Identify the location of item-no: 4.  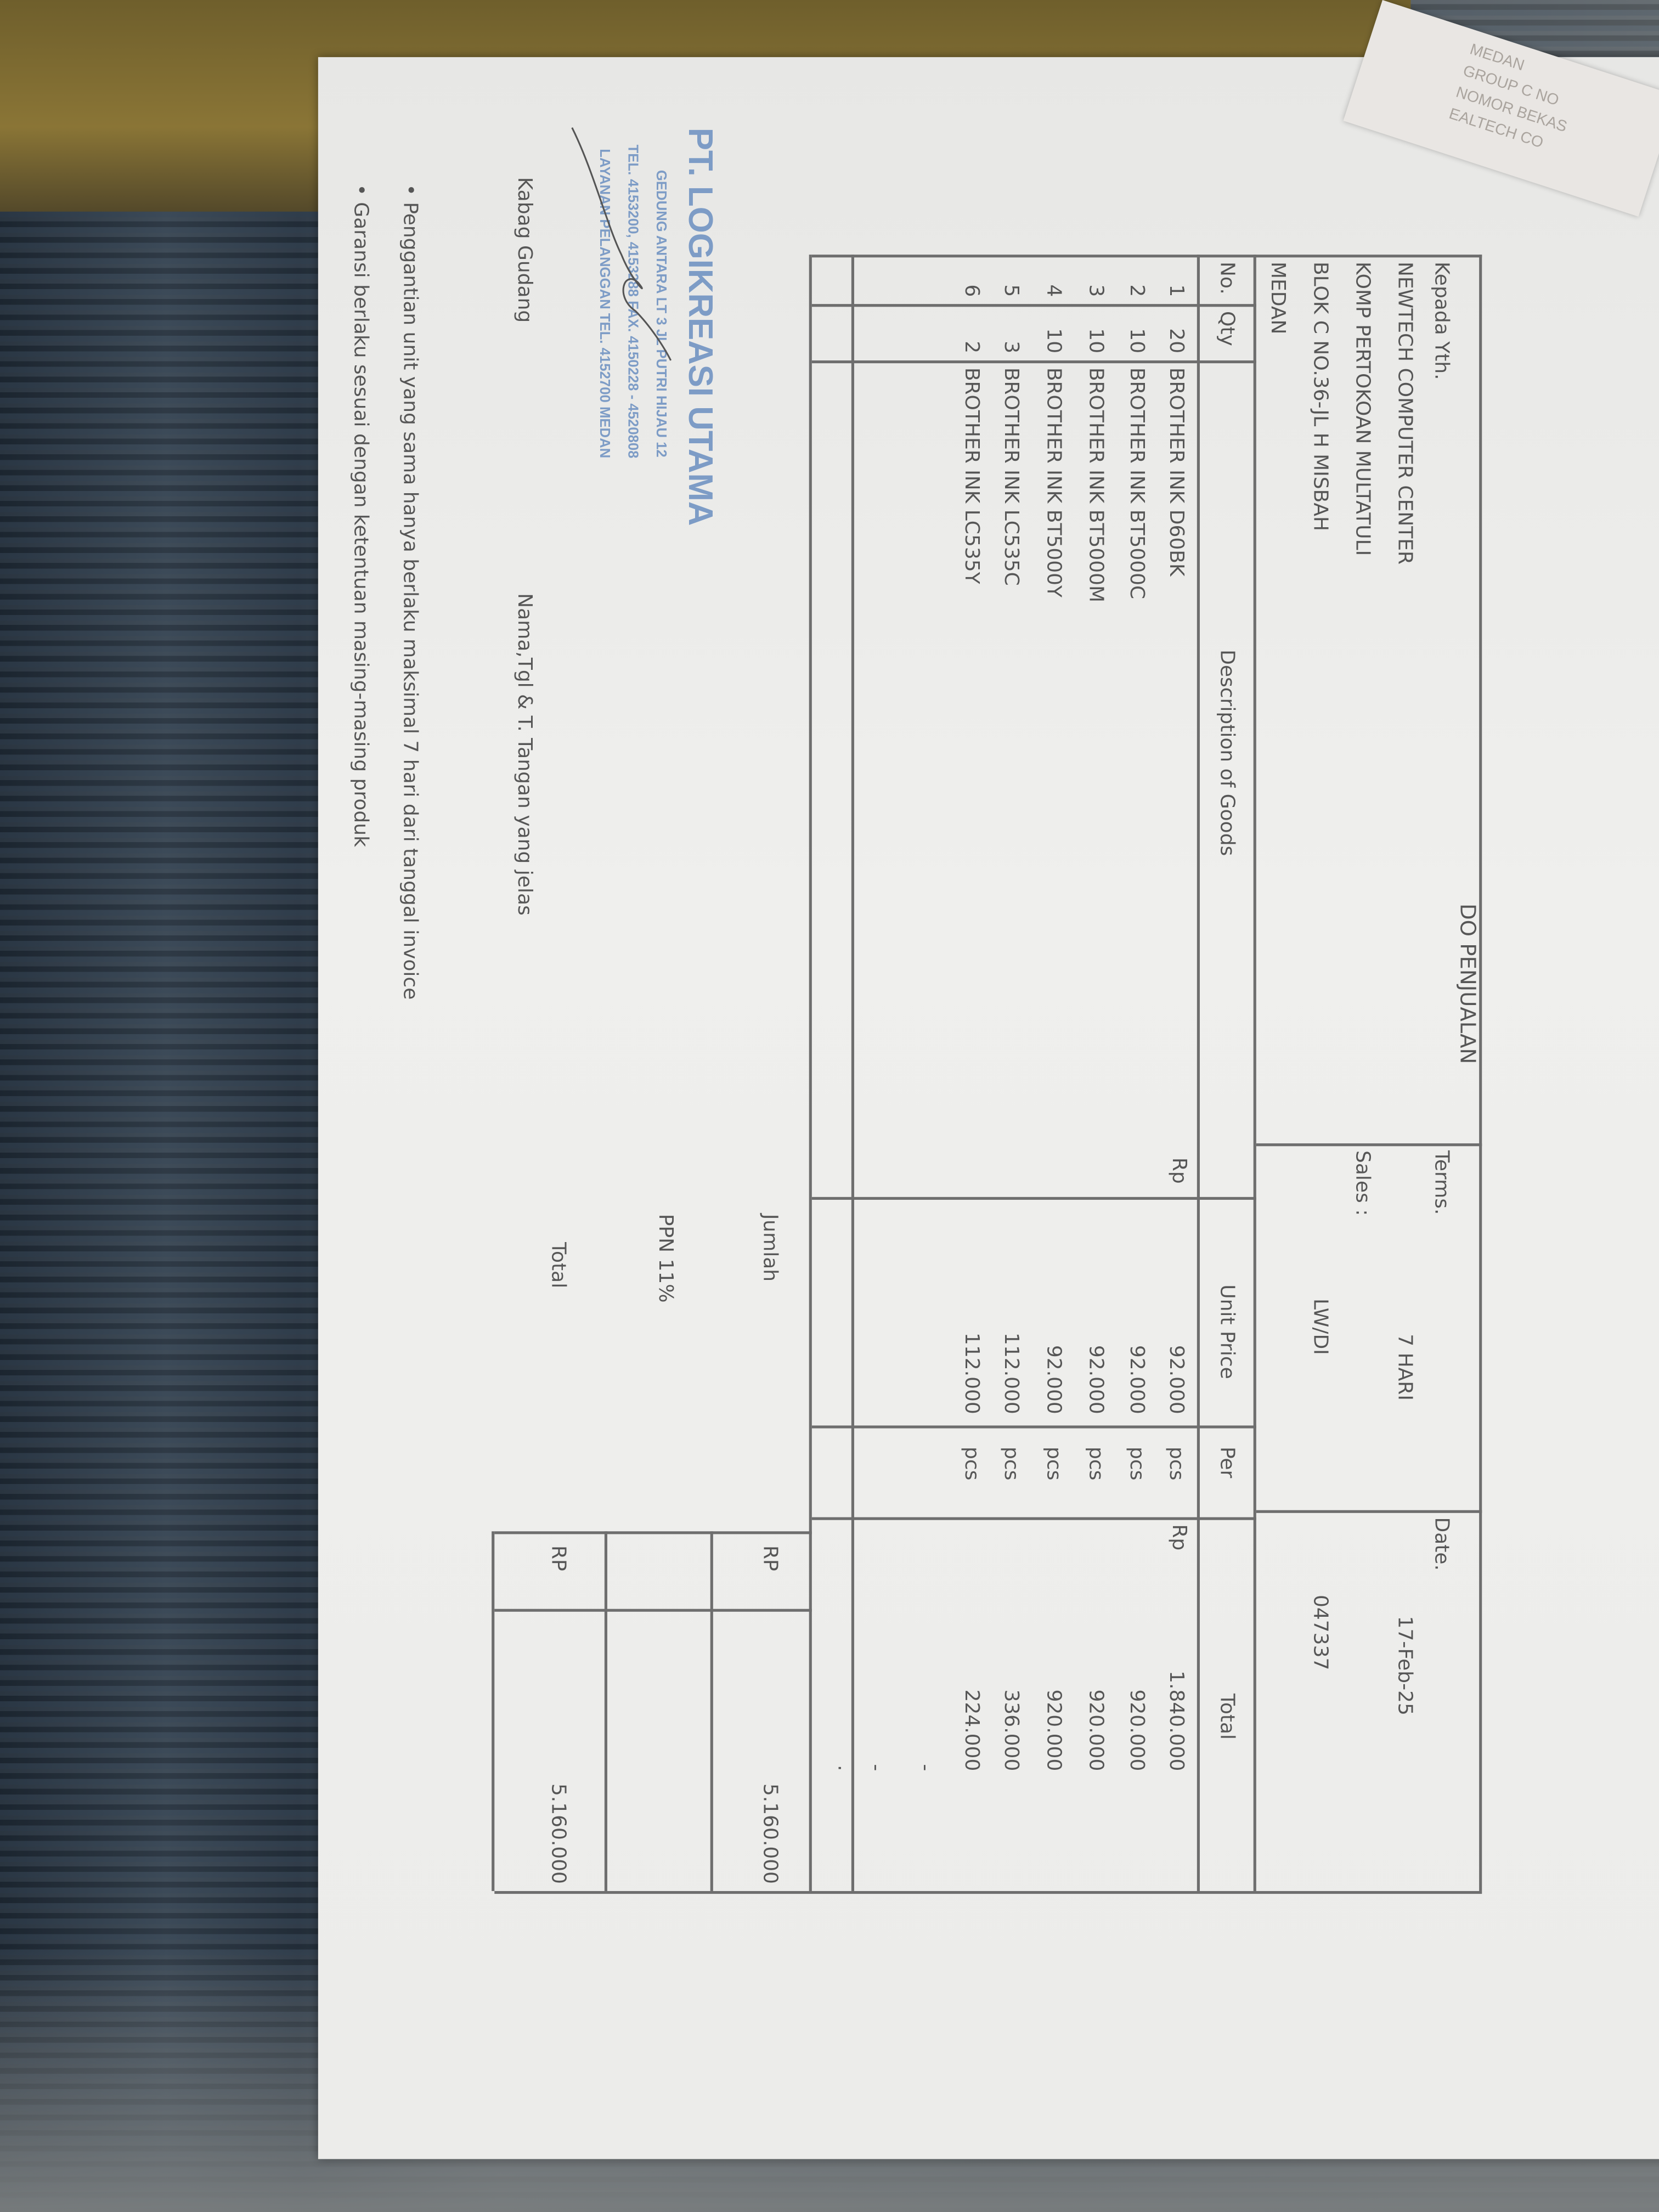
(1052, 290).